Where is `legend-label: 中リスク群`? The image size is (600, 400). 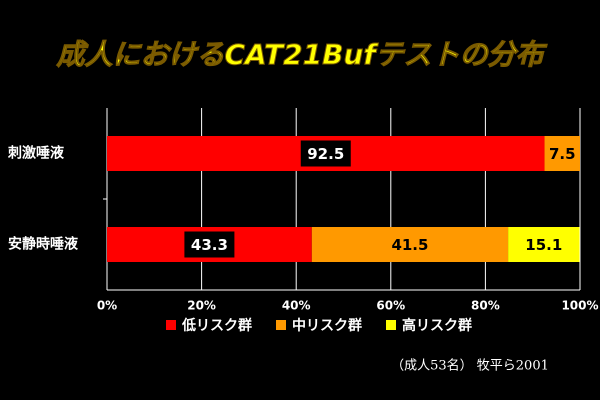
legend-label: 中リスク群 is located at coordinates (327, 325).